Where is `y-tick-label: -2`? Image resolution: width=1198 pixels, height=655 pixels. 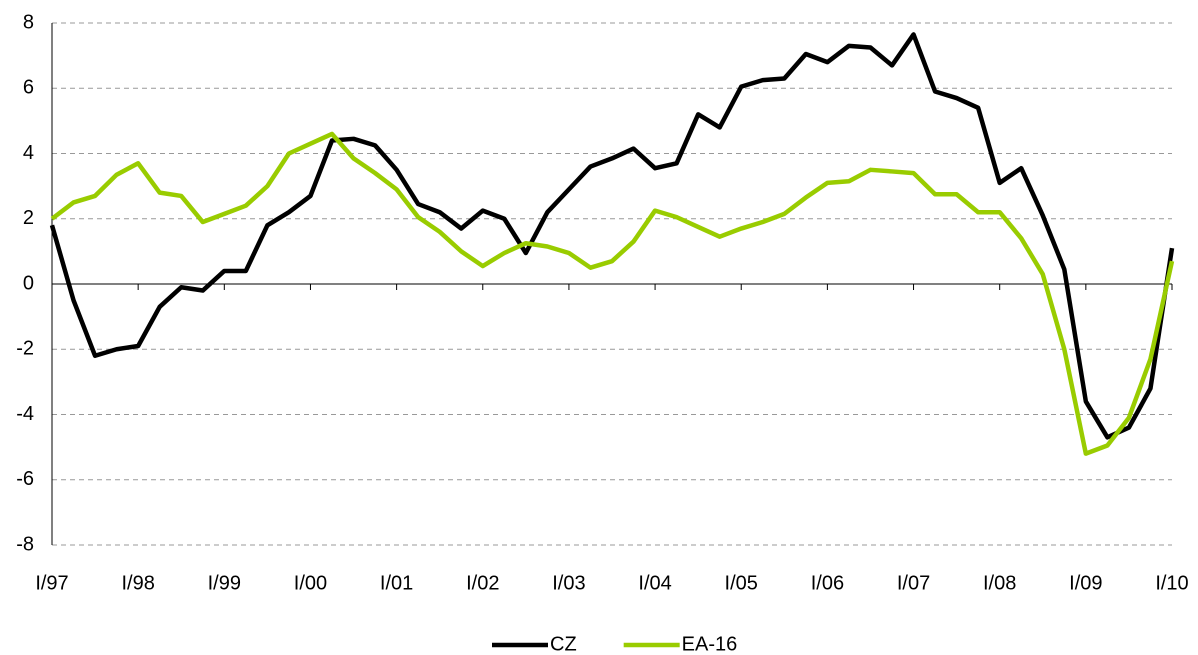
y-tick-label: -2 is located at coordinates (25, 349).